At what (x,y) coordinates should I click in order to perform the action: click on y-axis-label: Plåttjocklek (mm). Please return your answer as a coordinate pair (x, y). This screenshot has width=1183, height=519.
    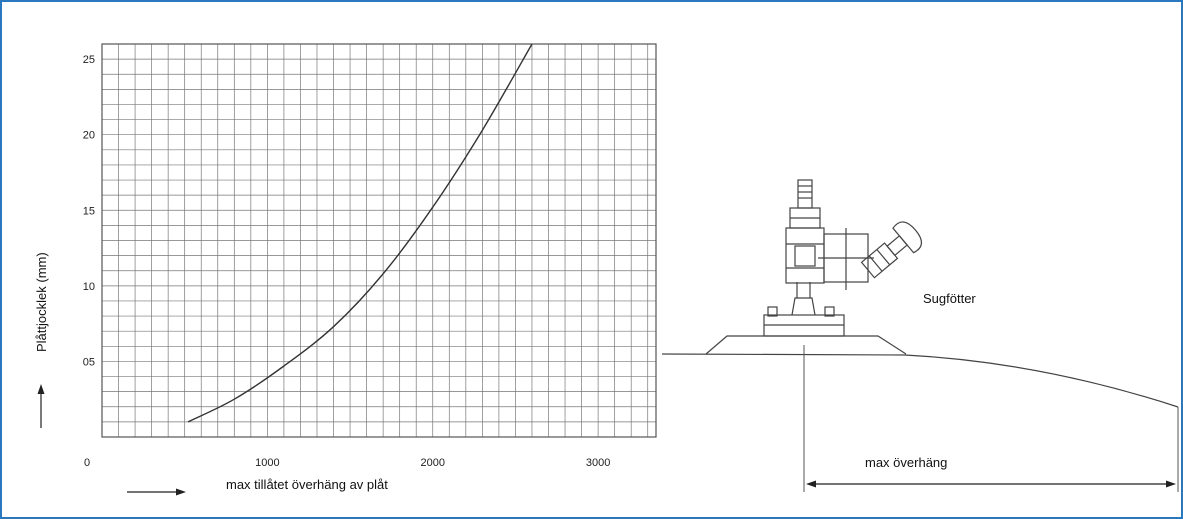
    Looking at the image, I should click on (41, 302).